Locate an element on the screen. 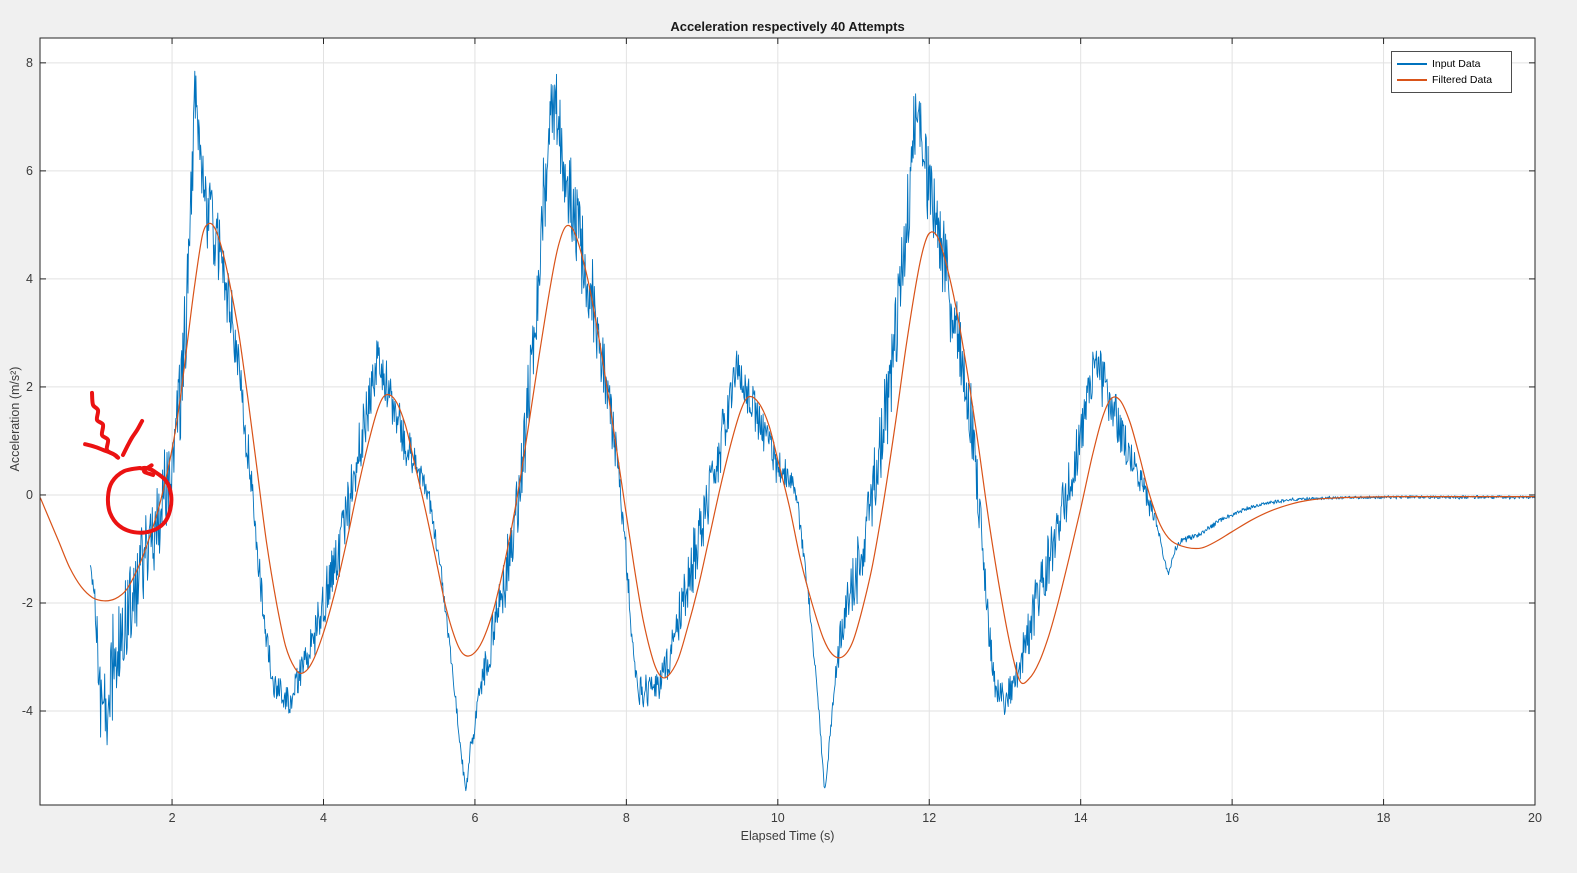 Image resolution: width=1577 pixels, height=873 pixels. y-tick-label: 4 is located at coordinates (29, 279).